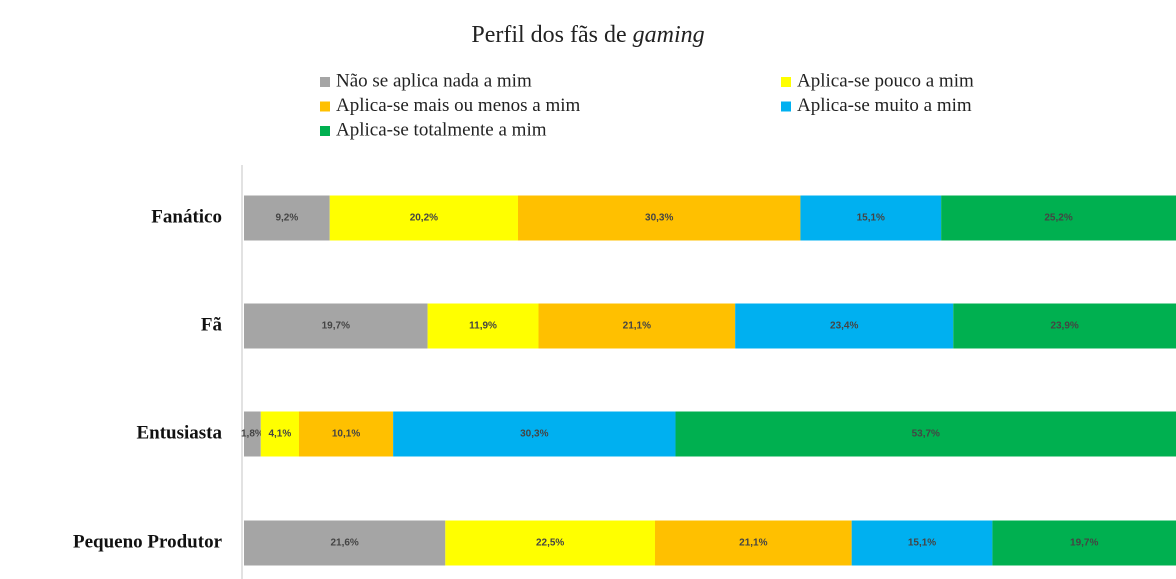 The height and width of the screenshot is (579, 1176). I want to click on category-label: Entusiasta, so click(179, 432).